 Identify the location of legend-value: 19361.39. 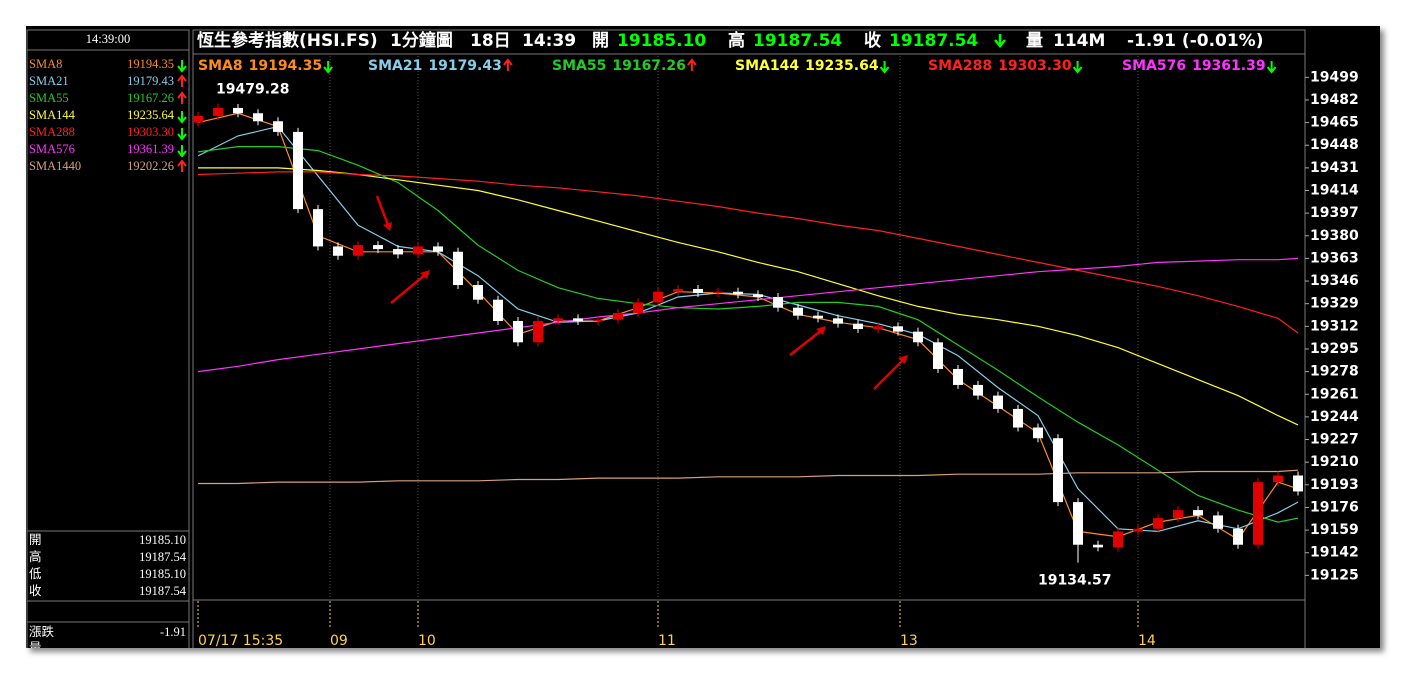
(1229, 66).